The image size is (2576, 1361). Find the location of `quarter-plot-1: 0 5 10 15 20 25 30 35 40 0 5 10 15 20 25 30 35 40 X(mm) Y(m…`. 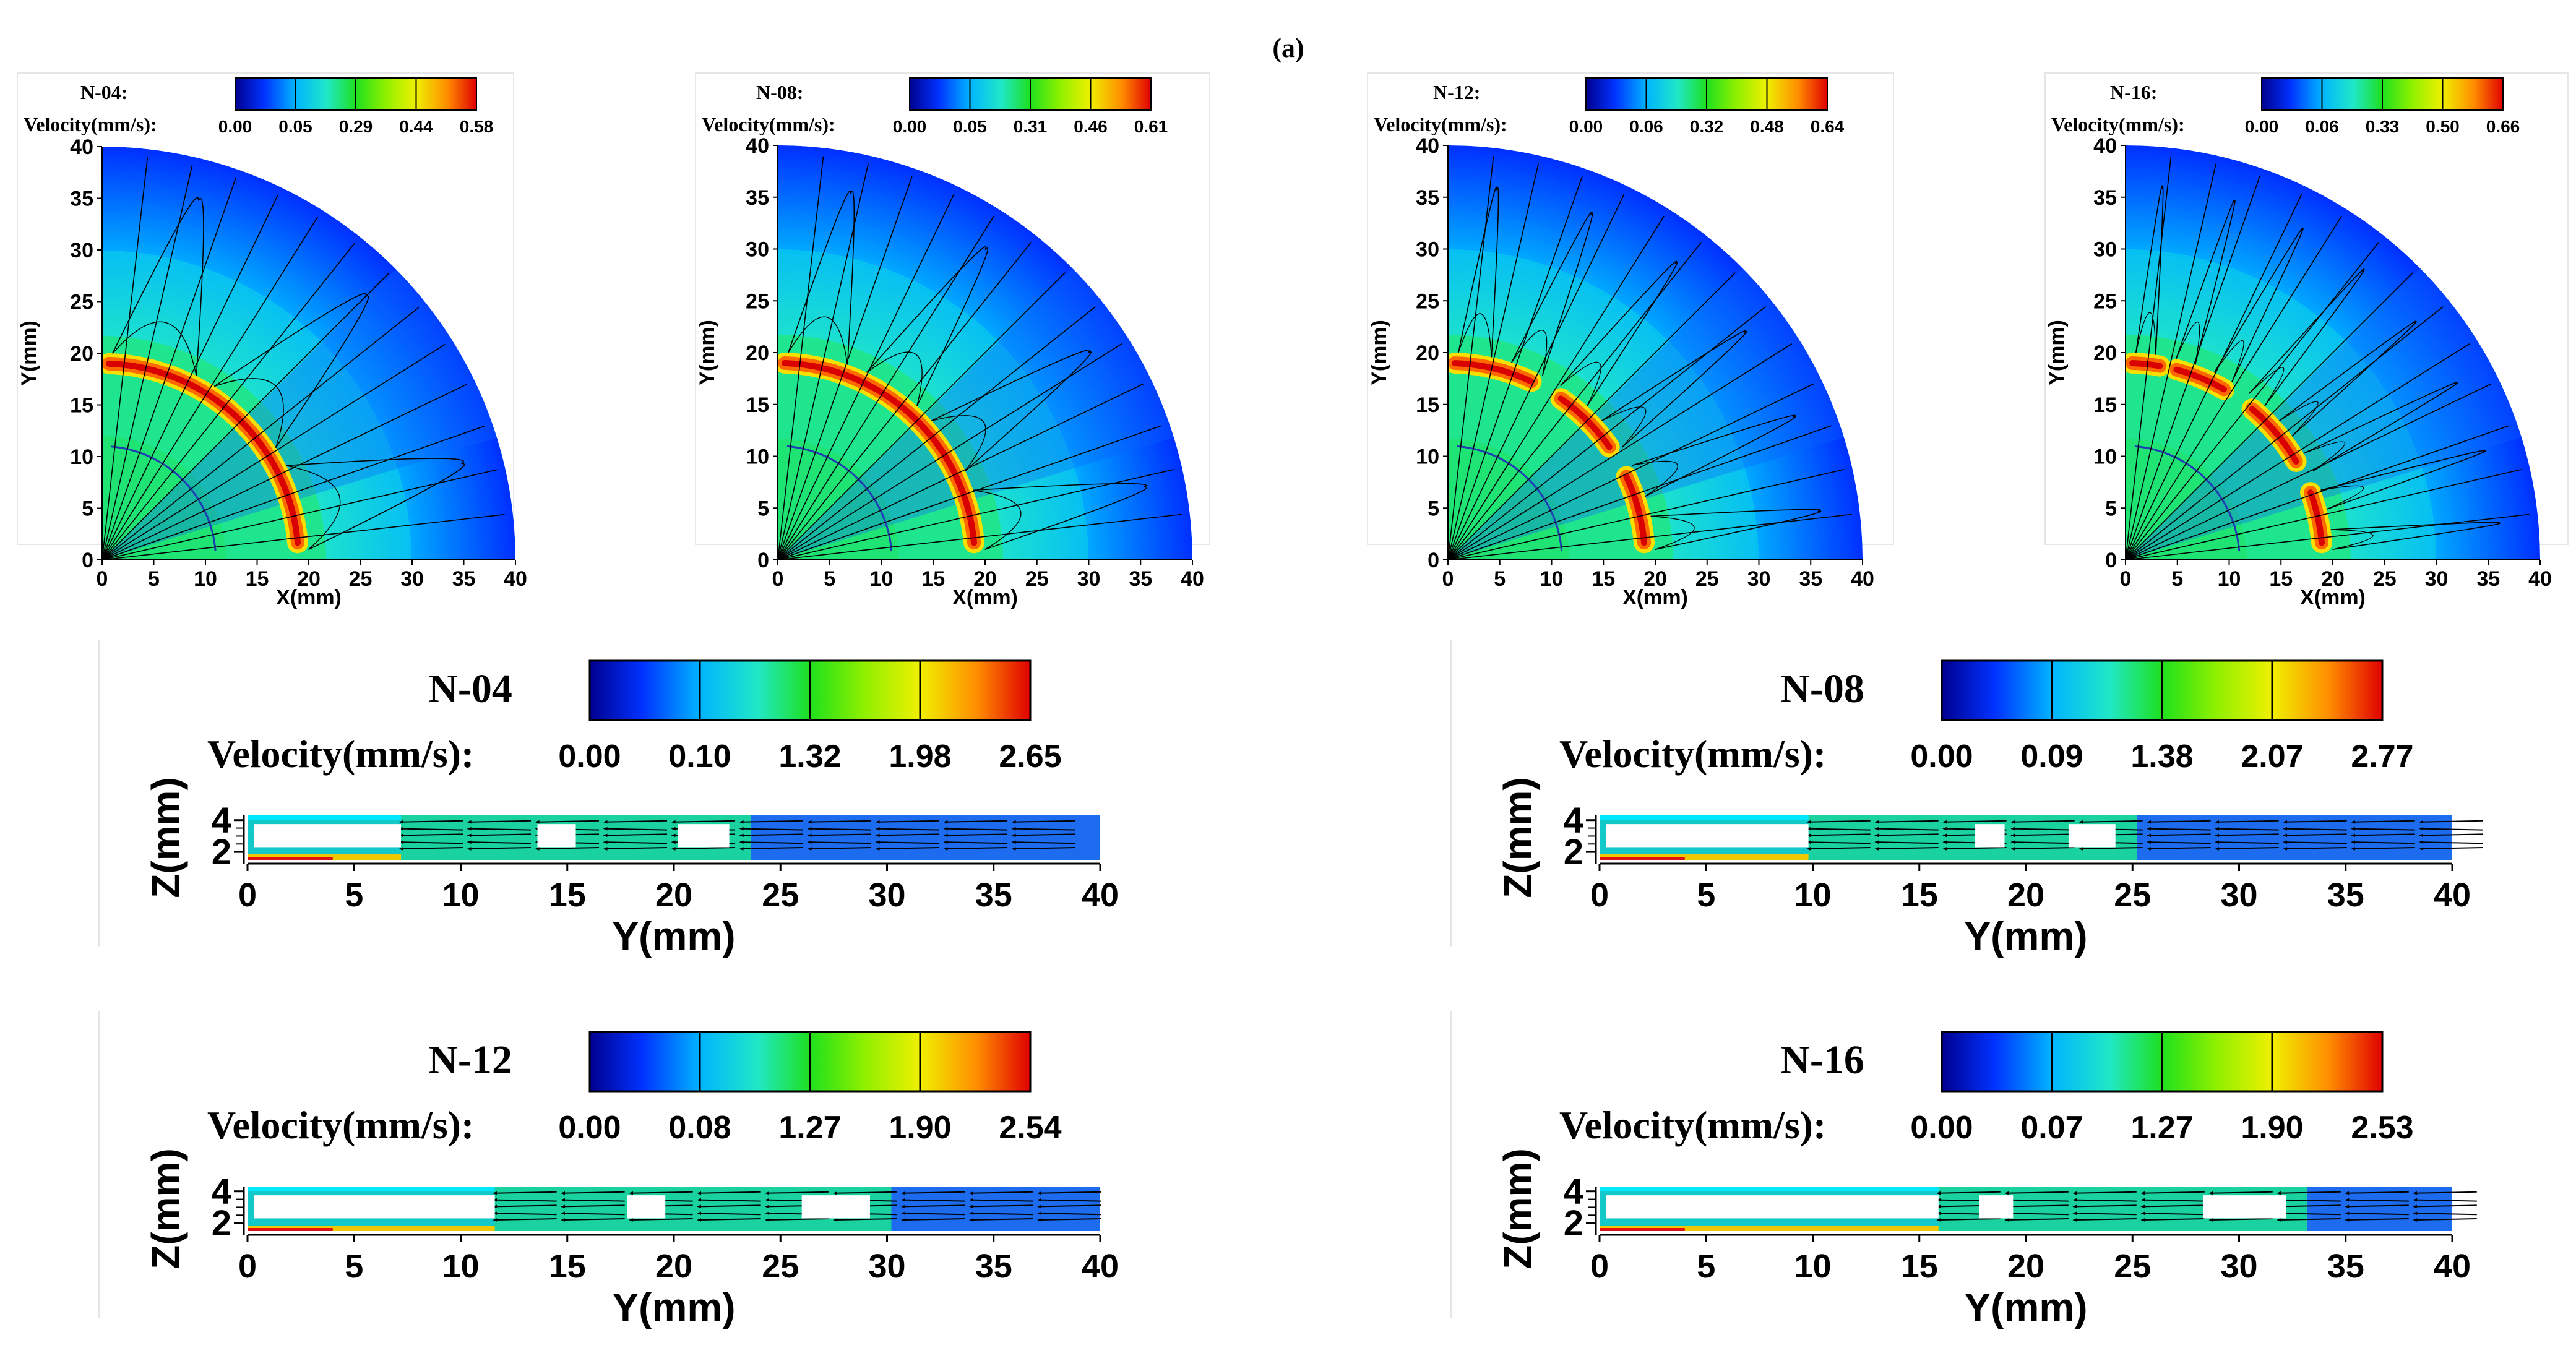

quarter-plot-1: 0 5 10 15 20 25 30 35 40 0 5 10 15 20 25 30 35 40 X(mm) Y(m… is located at coordinates (272, 341).